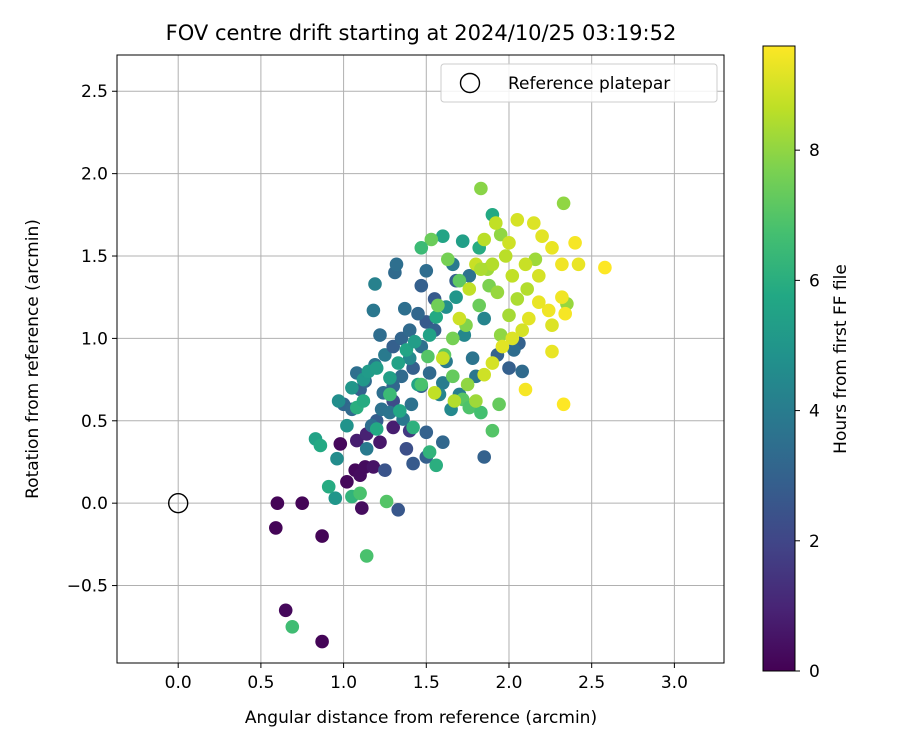 The width and height of the screenshot is (900, 750). What do you see at coordinates (470, 83) in the screenshot?
I see `legend-marker-icon` at bounding box center [470, 83].